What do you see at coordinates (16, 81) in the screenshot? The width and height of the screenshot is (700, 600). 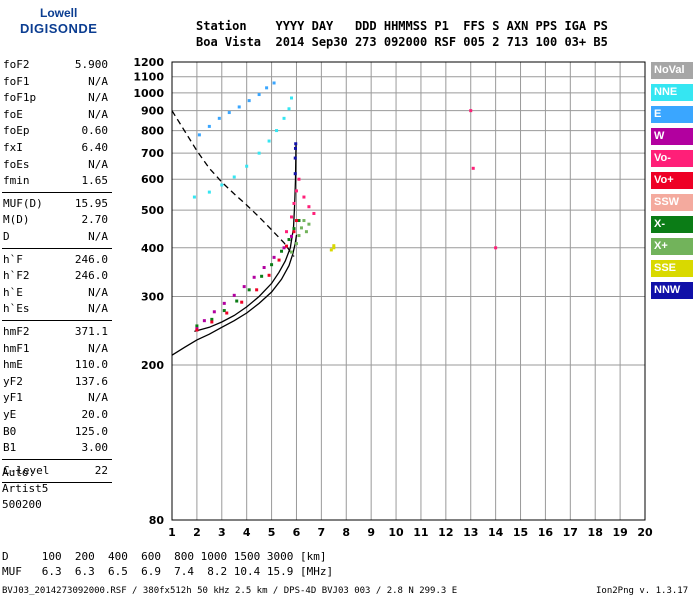 I see `param-name: foF1` at bounding box center [16, 81].